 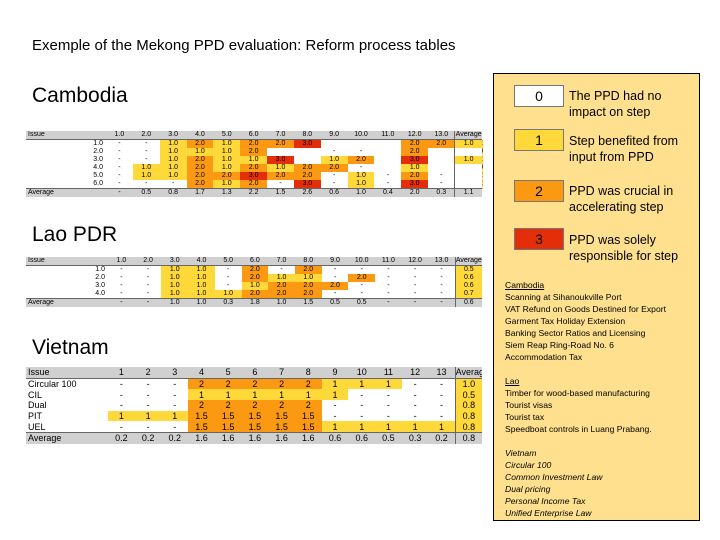 I want to click on column-header: 13.0, so click(x=441, y=135).